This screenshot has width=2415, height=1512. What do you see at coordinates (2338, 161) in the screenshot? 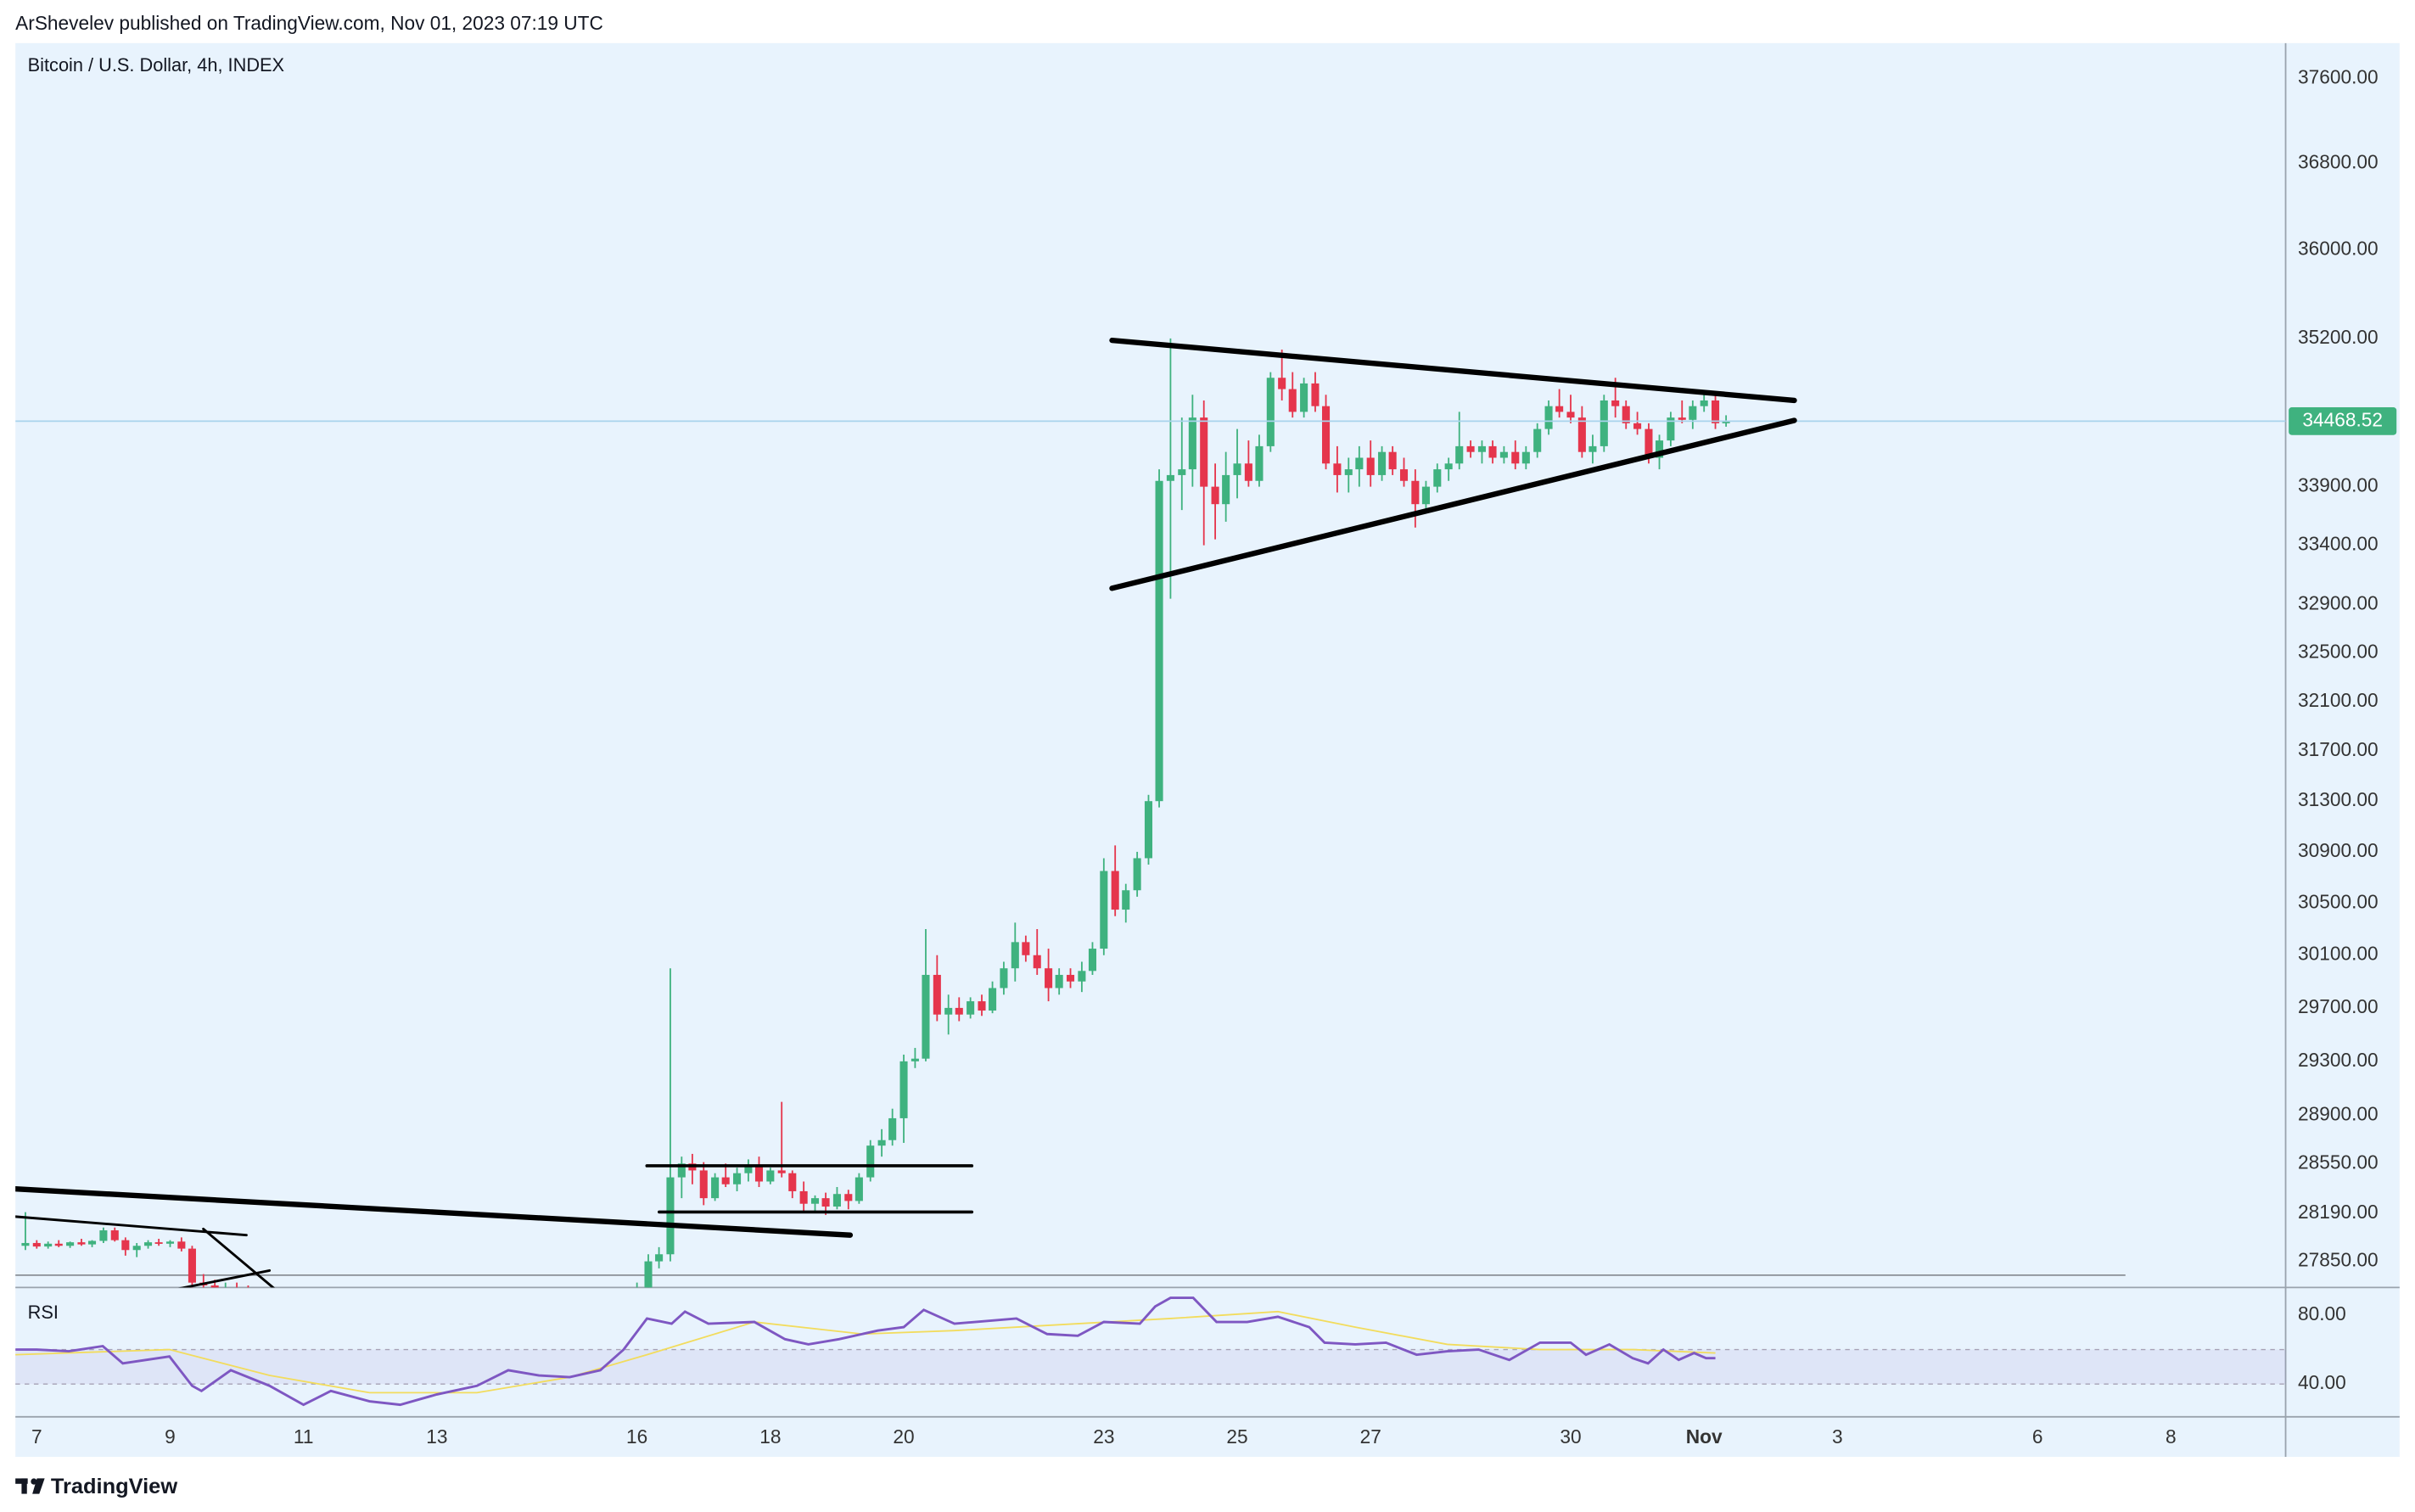
I see `y-tick-label: 36800.00` at bounding box center [2338, 161].